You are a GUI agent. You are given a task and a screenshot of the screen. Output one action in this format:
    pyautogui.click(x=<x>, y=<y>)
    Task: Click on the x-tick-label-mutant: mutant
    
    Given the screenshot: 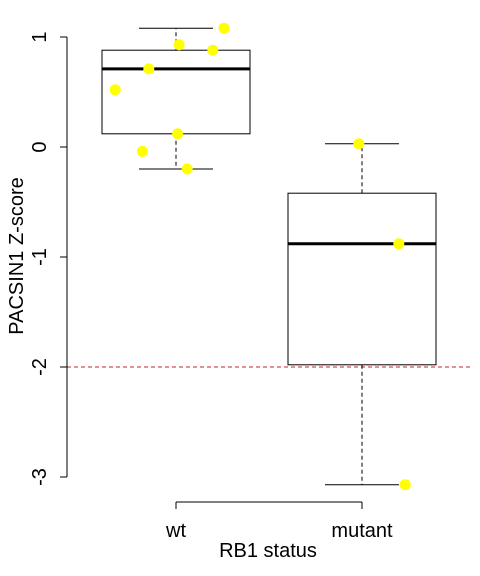 What is the action you would take?
    pyautogui.click(x=362, y=531)
    